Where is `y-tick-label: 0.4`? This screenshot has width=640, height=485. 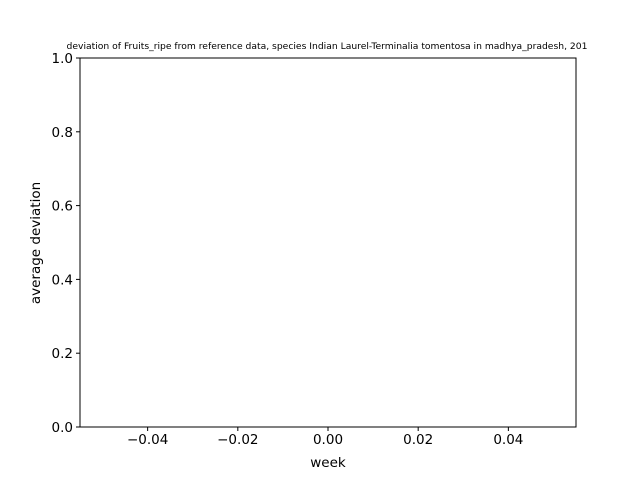 y-tick-label: 0.4 is located at coordinates (62, 280).